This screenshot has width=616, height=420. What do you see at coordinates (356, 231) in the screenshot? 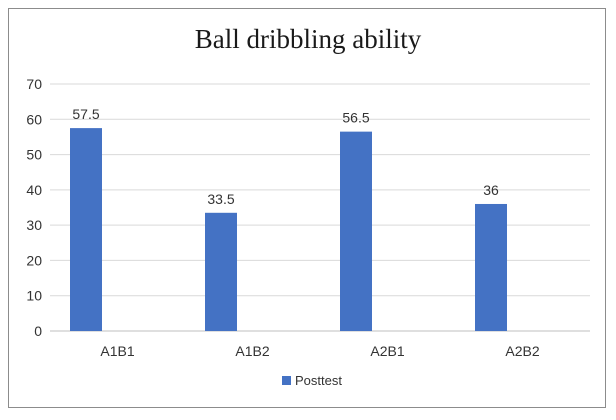
I see `bar-a2b1` at bounding box center [356, 231].